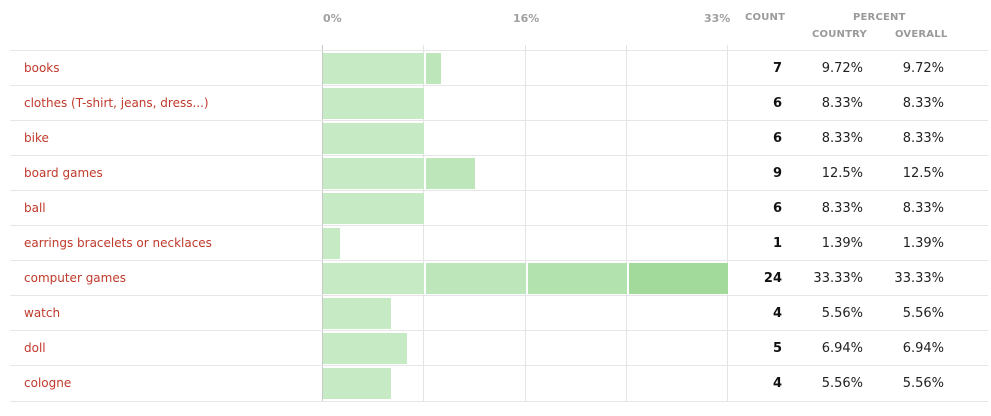 The height and width of the screenshot is (416, 991). I want to click on category-label: earrings bracelets or necklaces, so click(118, 243).